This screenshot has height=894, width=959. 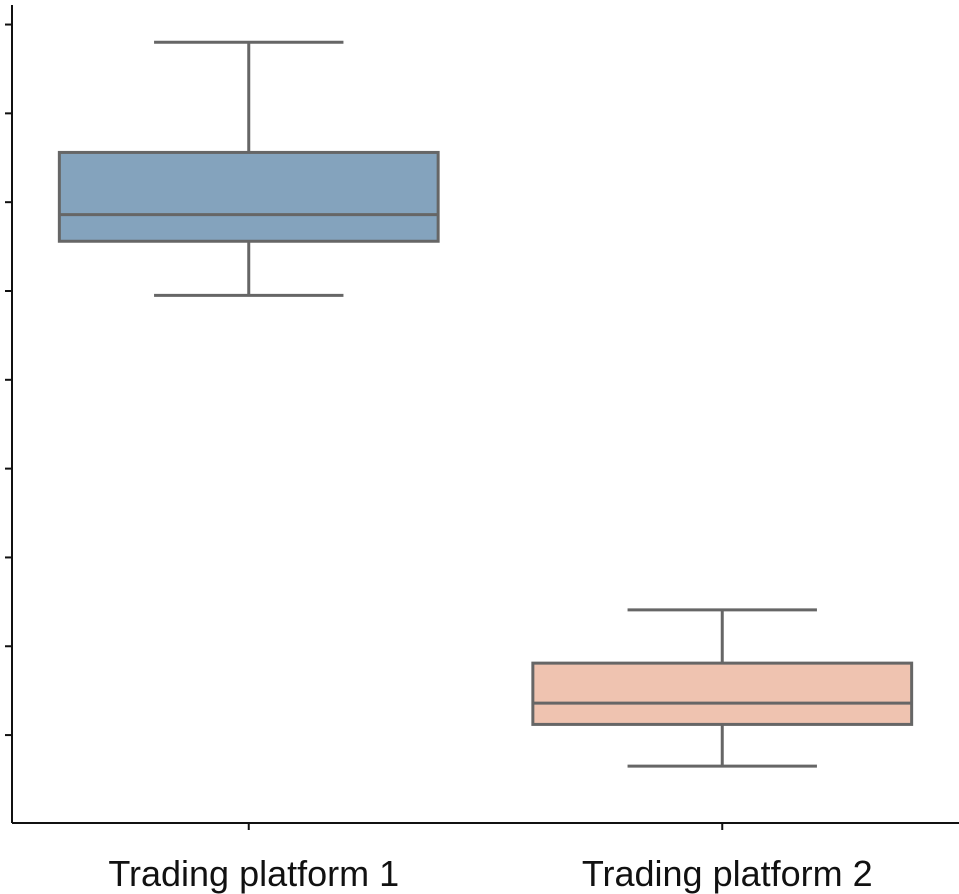 I want to click on y-ticks, so click(x=8, y=380).